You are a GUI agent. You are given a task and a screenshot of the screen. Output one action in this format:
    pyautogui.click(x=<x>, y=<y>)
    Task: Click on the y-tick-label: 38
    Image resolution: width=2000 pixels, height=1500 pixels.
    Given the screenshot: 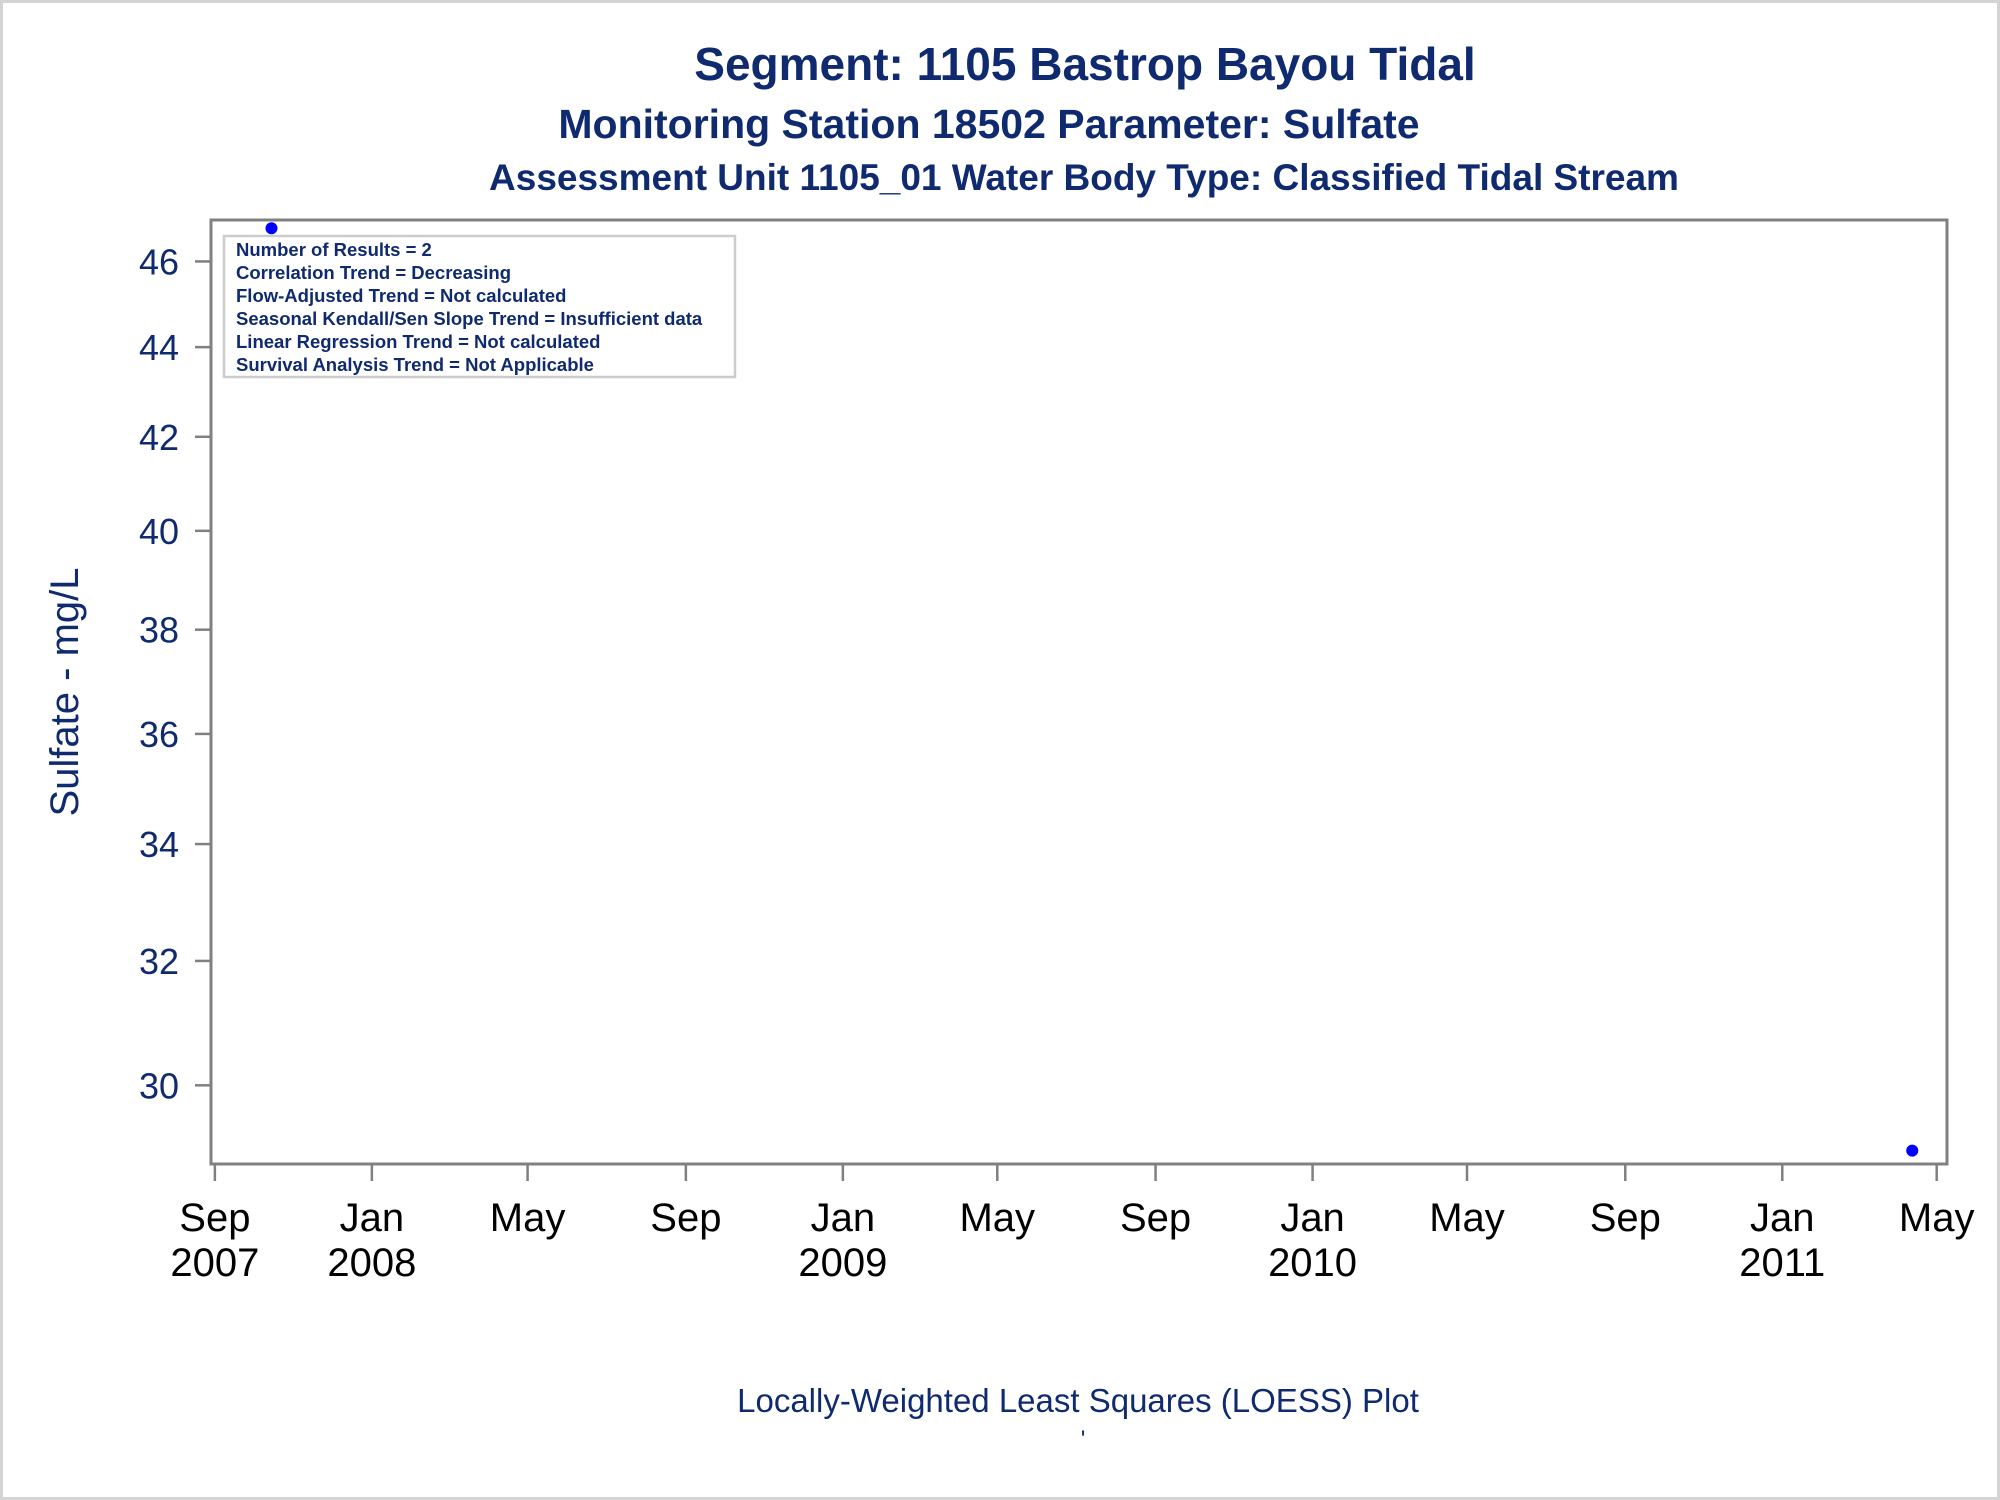 What is the action you would take?
    pyautogui.click(x=159, y=630)
    